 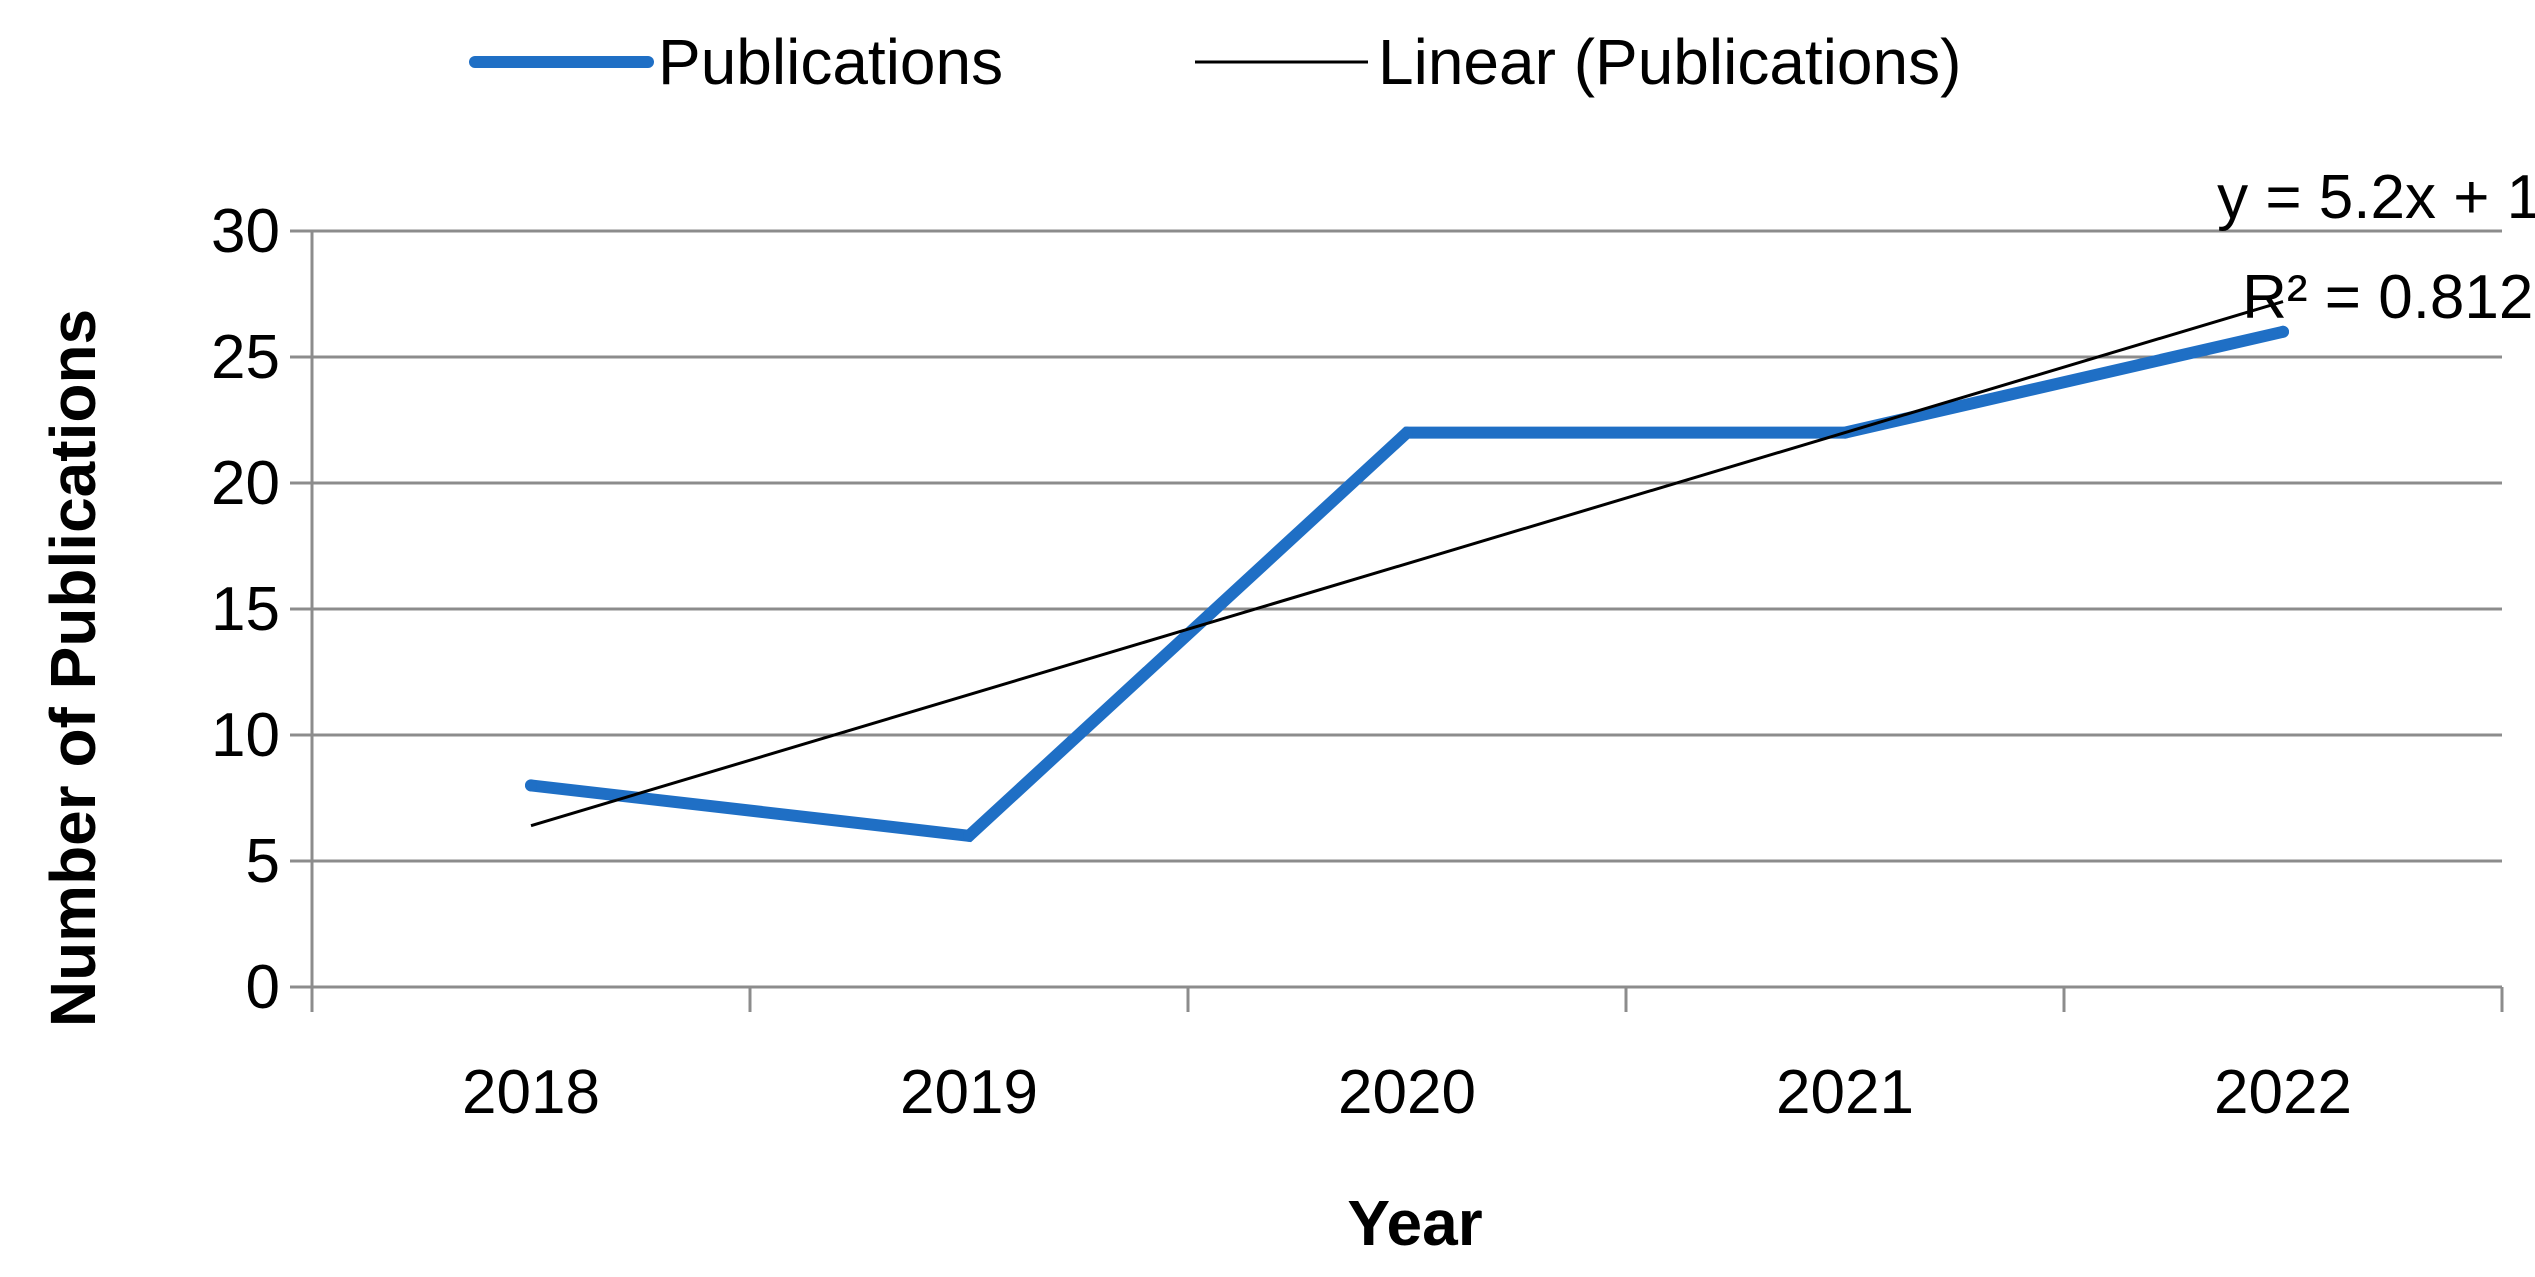 I want to click on data-point-2018, so click(x=531, y=785).